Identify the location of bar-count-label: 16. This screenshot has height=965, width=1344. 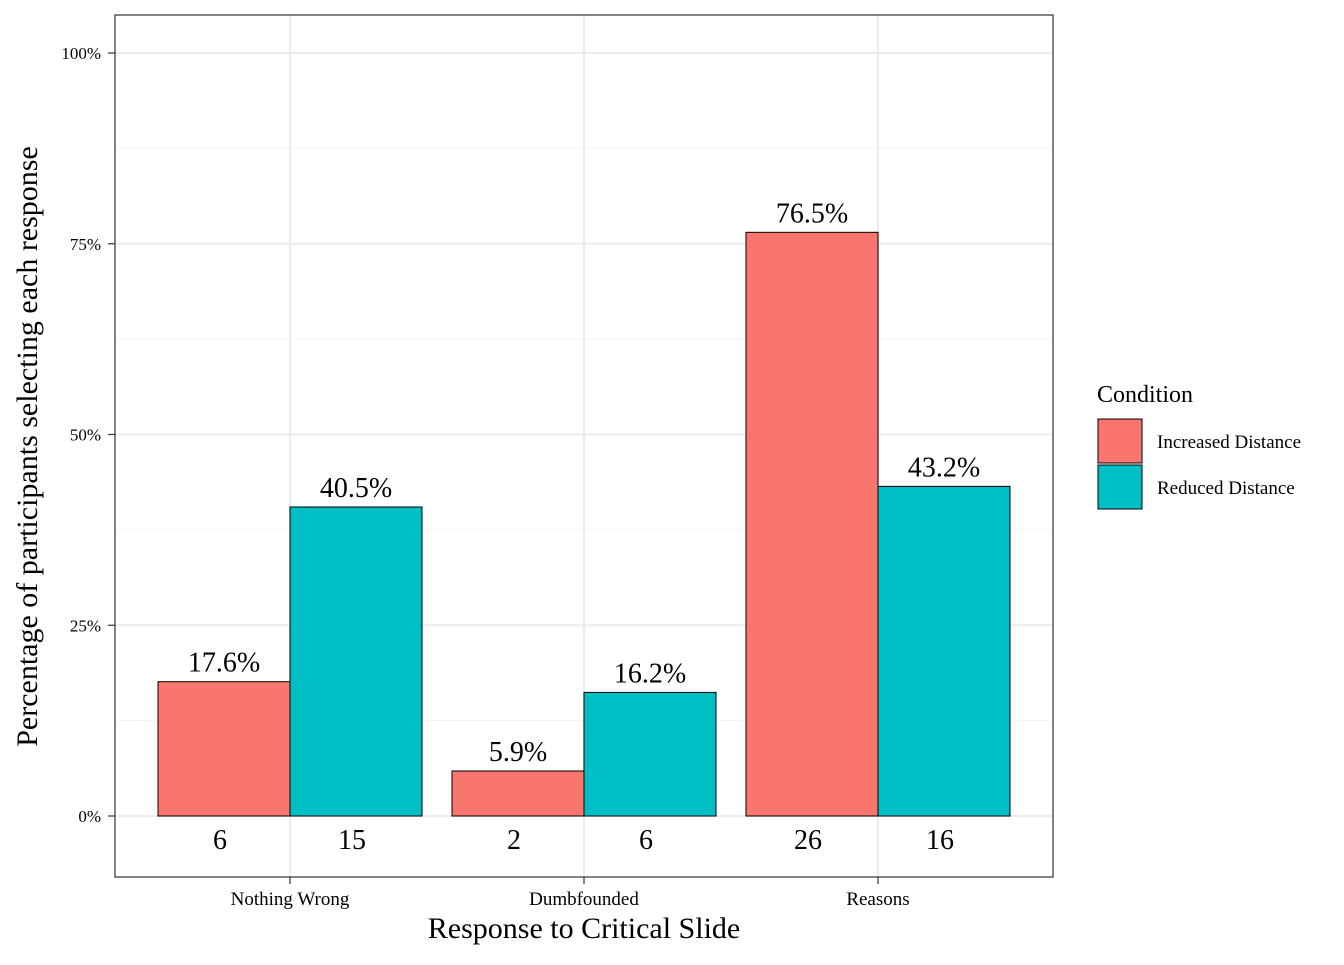
(940, 840).